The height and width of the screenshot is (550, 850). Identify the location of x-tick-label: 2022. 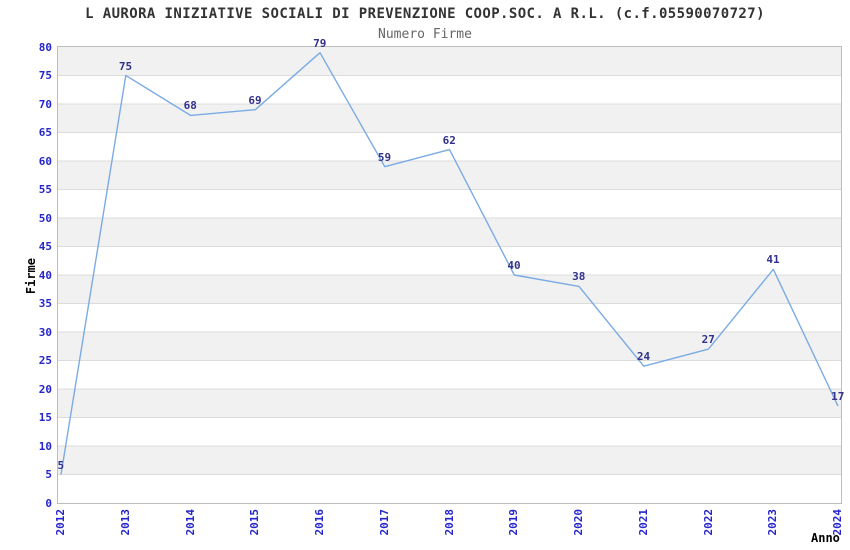
(708, 522).